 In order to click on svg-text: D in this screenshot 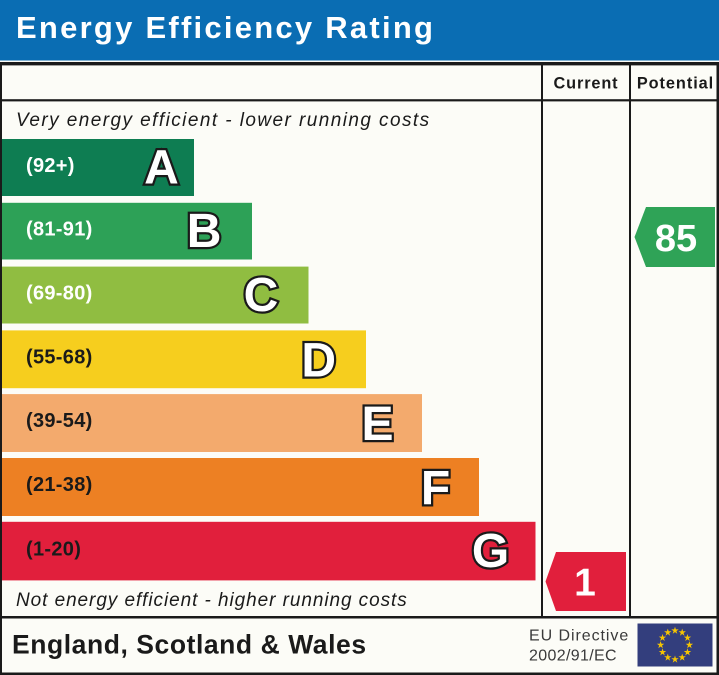, I will do `click(318, 361)`.